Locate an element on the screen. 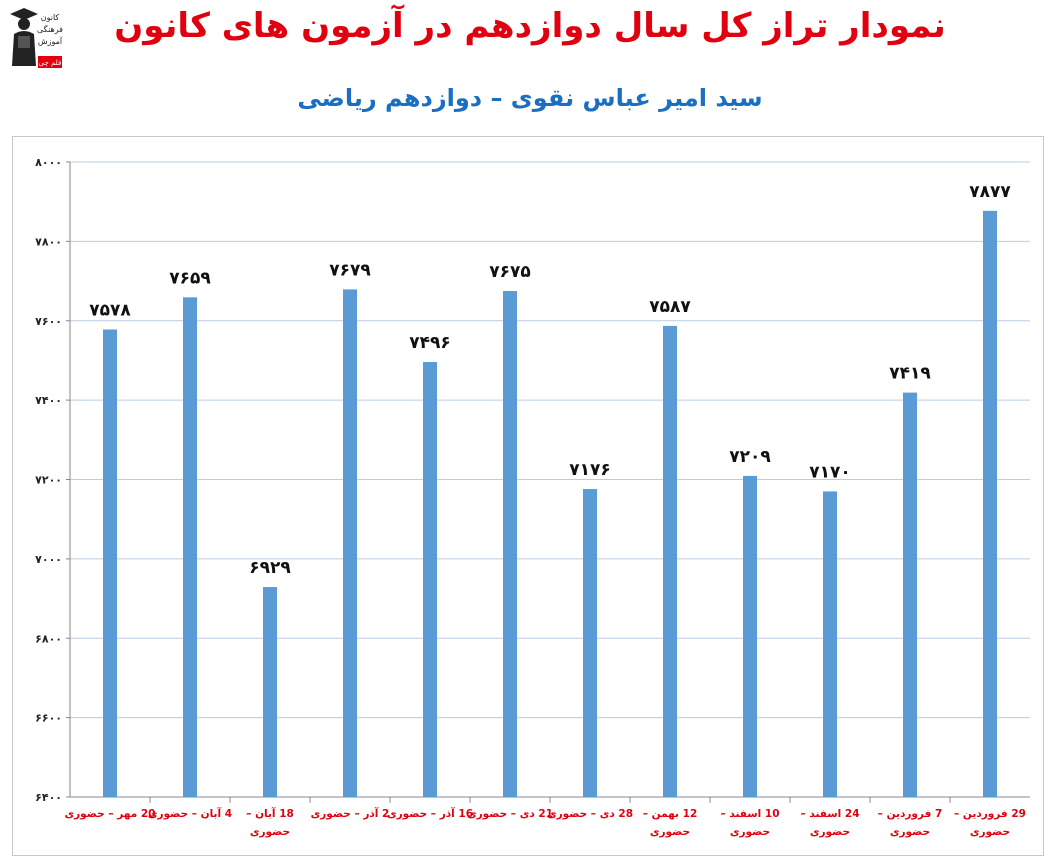 The width and height of the screenshot is (1054, 862). x-tick-label: 4 آبان – حضوری is located at coordinates (190, 813).